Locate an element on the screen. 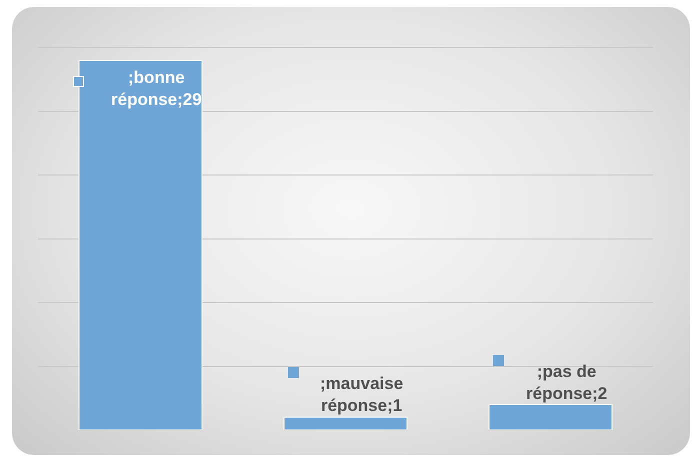 This screenshot has height=459, width=693. data-label: ;bonne réponse;29 is located at coordinates (156, 89).